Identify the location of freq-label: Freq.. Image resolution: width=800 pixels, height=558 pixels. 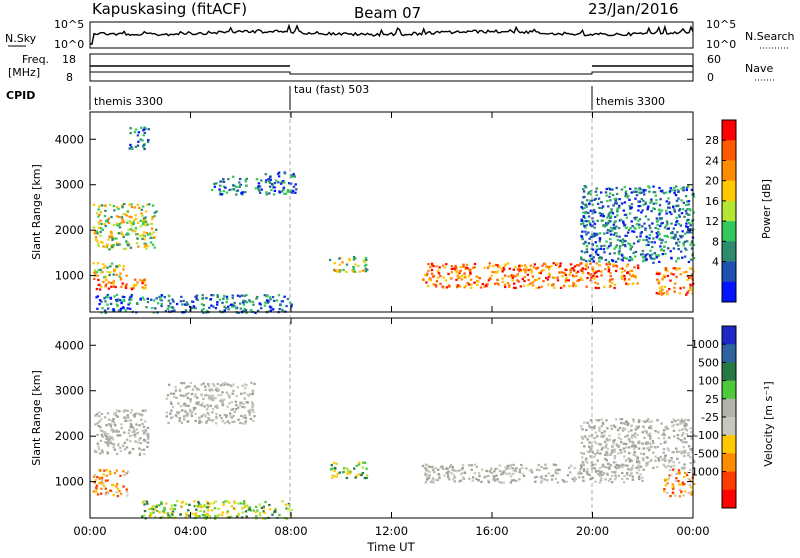
(35, 59).